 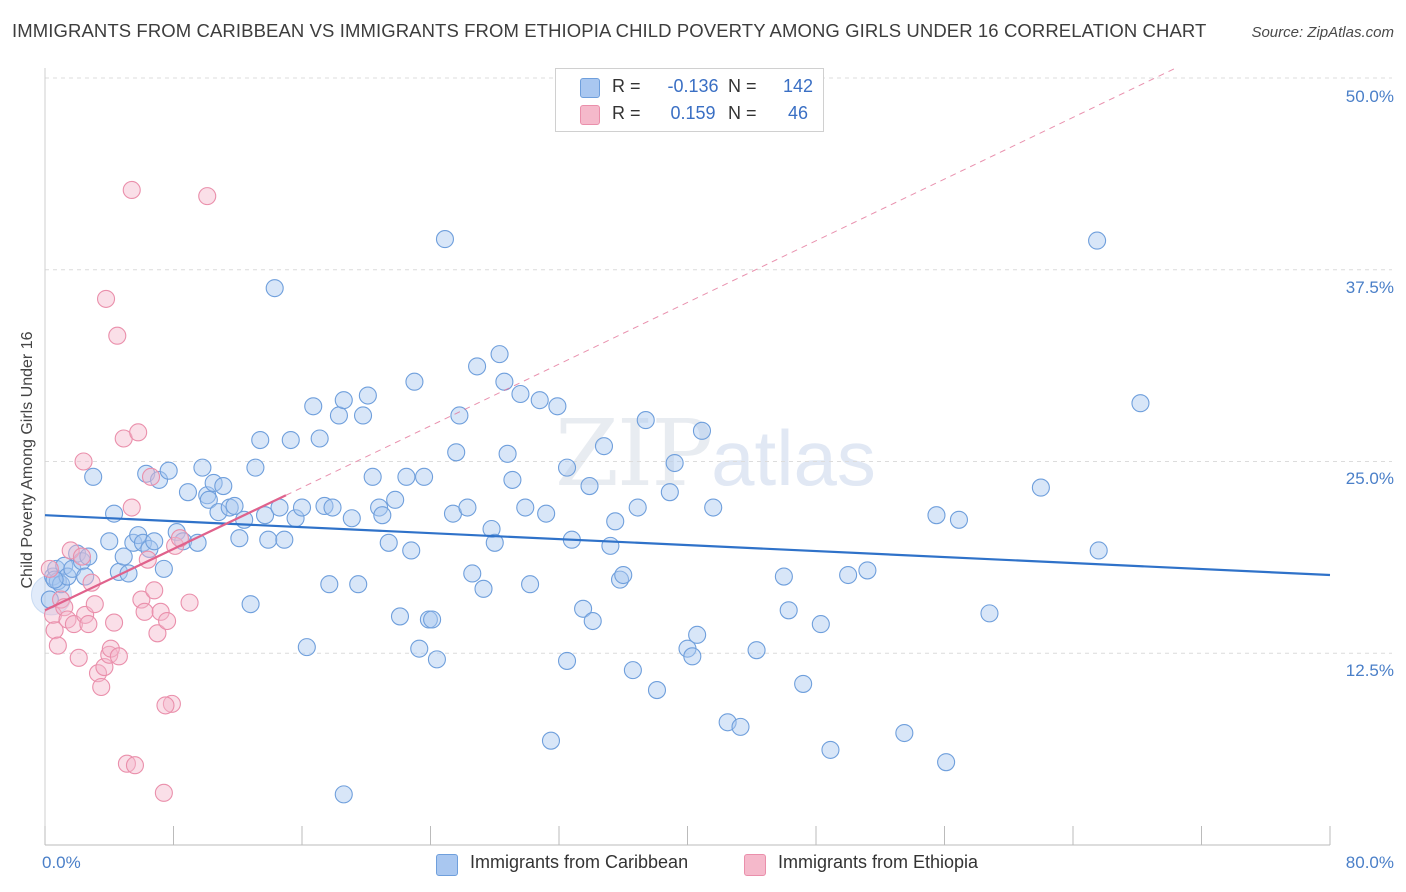 I want to click on n-label: N =, so click(x=742, y=86).